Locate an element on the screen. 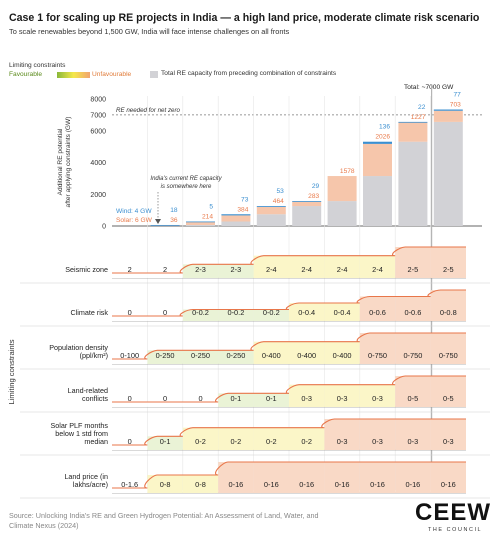 This screenshot has width=500, height=547. constraint-value-label: 2-4 is located at coordinates (342, 269).